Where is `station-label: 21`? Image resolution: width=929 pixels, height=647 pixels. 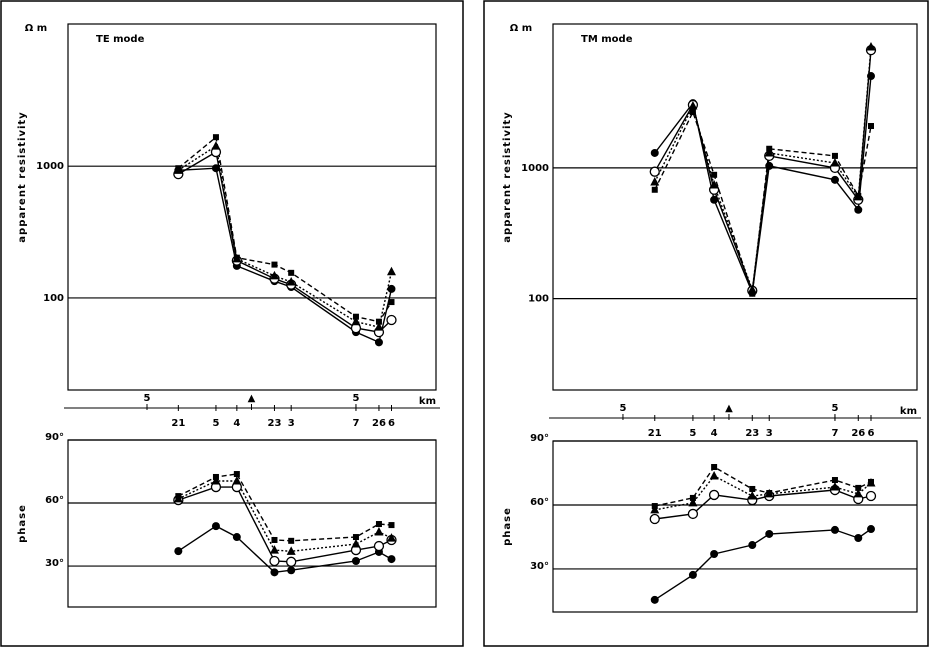
station-label: 21 is located at coordinates (178, 423).